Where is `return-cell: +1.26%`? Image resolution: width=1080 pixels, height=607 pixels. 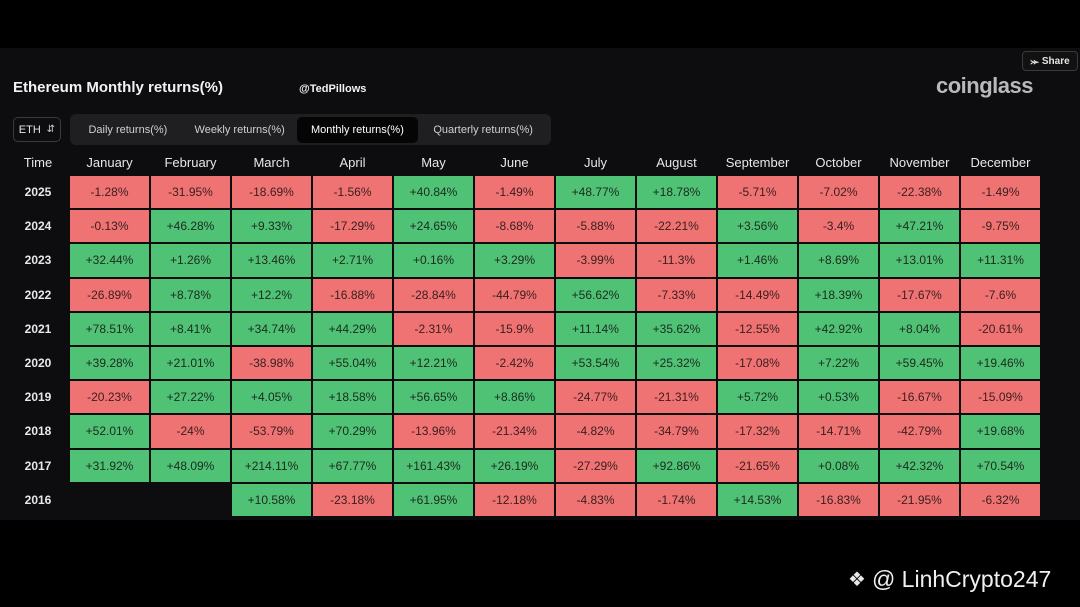
return-cell: +1.26% is located at coordinates (190, 260).